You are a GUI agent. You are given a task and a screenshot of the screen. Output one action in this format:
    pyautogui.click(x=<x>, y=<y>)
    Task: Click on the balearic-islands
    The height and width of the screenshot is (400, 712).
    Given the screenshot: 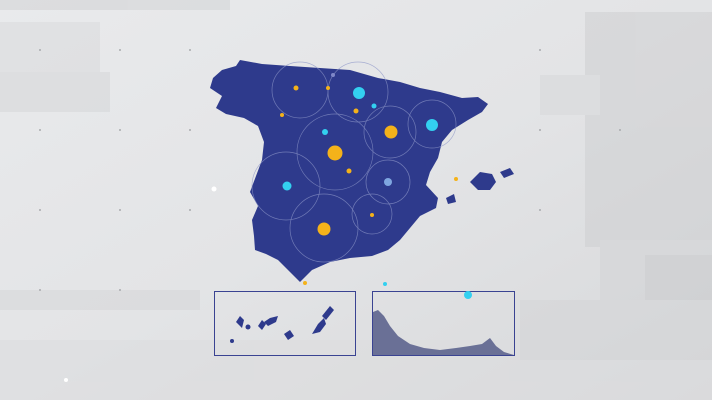 What is the action you would take?
    pyautogui.click(x=480, y=186)
    